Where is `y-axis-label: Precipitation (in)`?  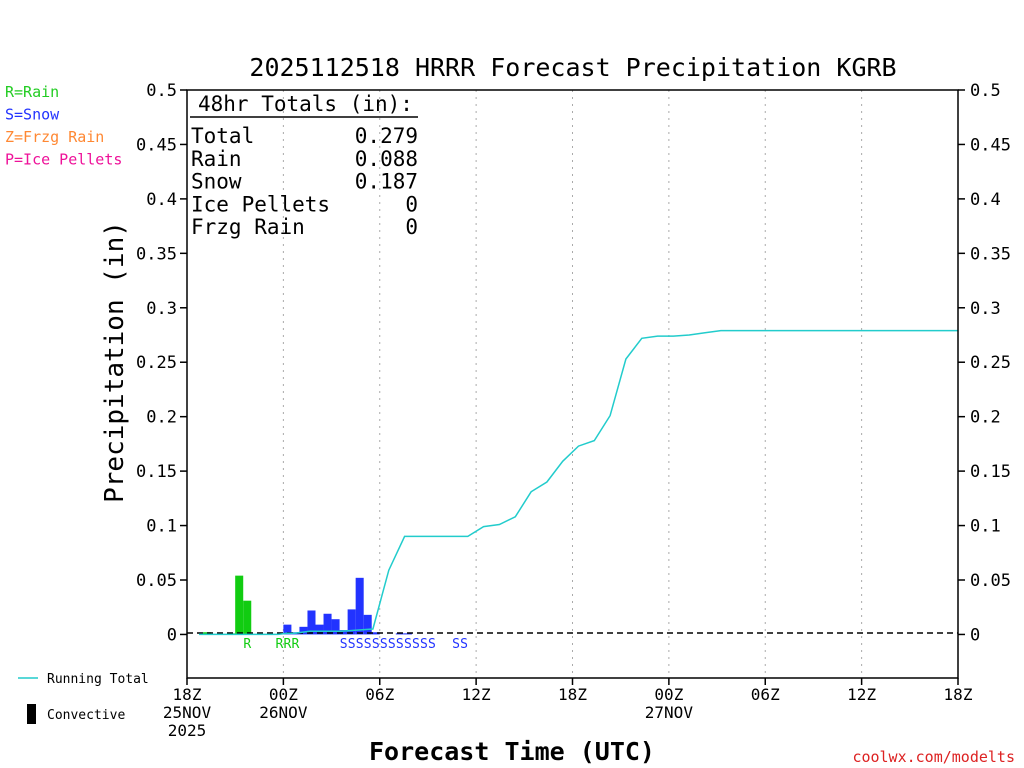
y-axis-label: Precipitation (in) is located at coordinates (115, 362).